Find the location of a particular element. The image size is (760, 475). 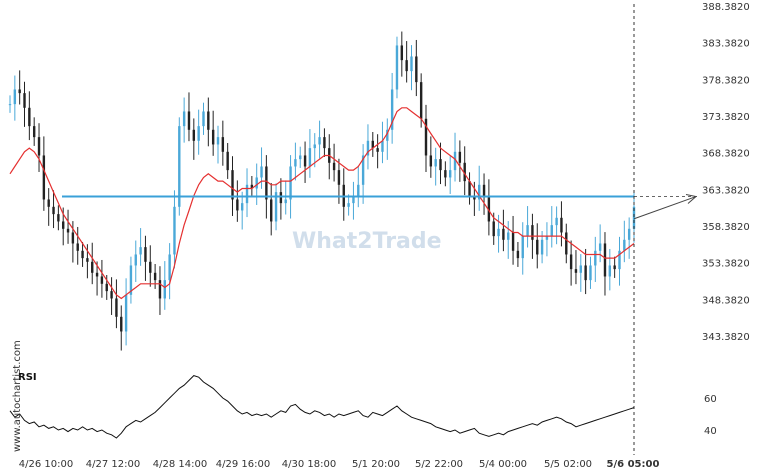

price-tick-label: 363.3820 is located at coordinates (726, 190).